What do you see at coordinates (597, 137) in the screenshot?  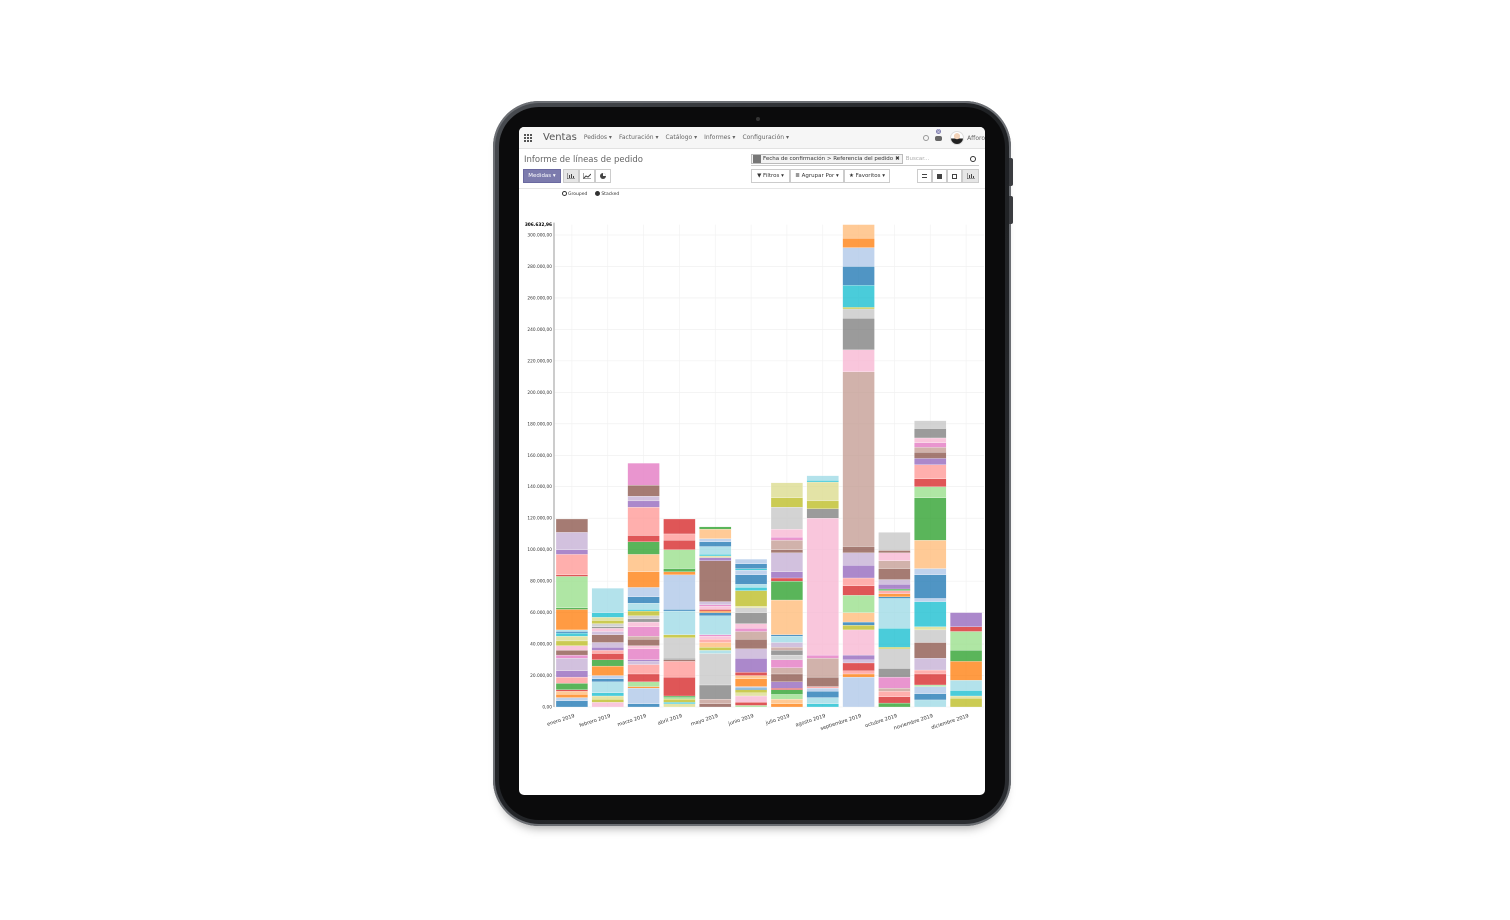 I see `menu-pedidos: Pedidos ▾` at bounding box center [597, 137].